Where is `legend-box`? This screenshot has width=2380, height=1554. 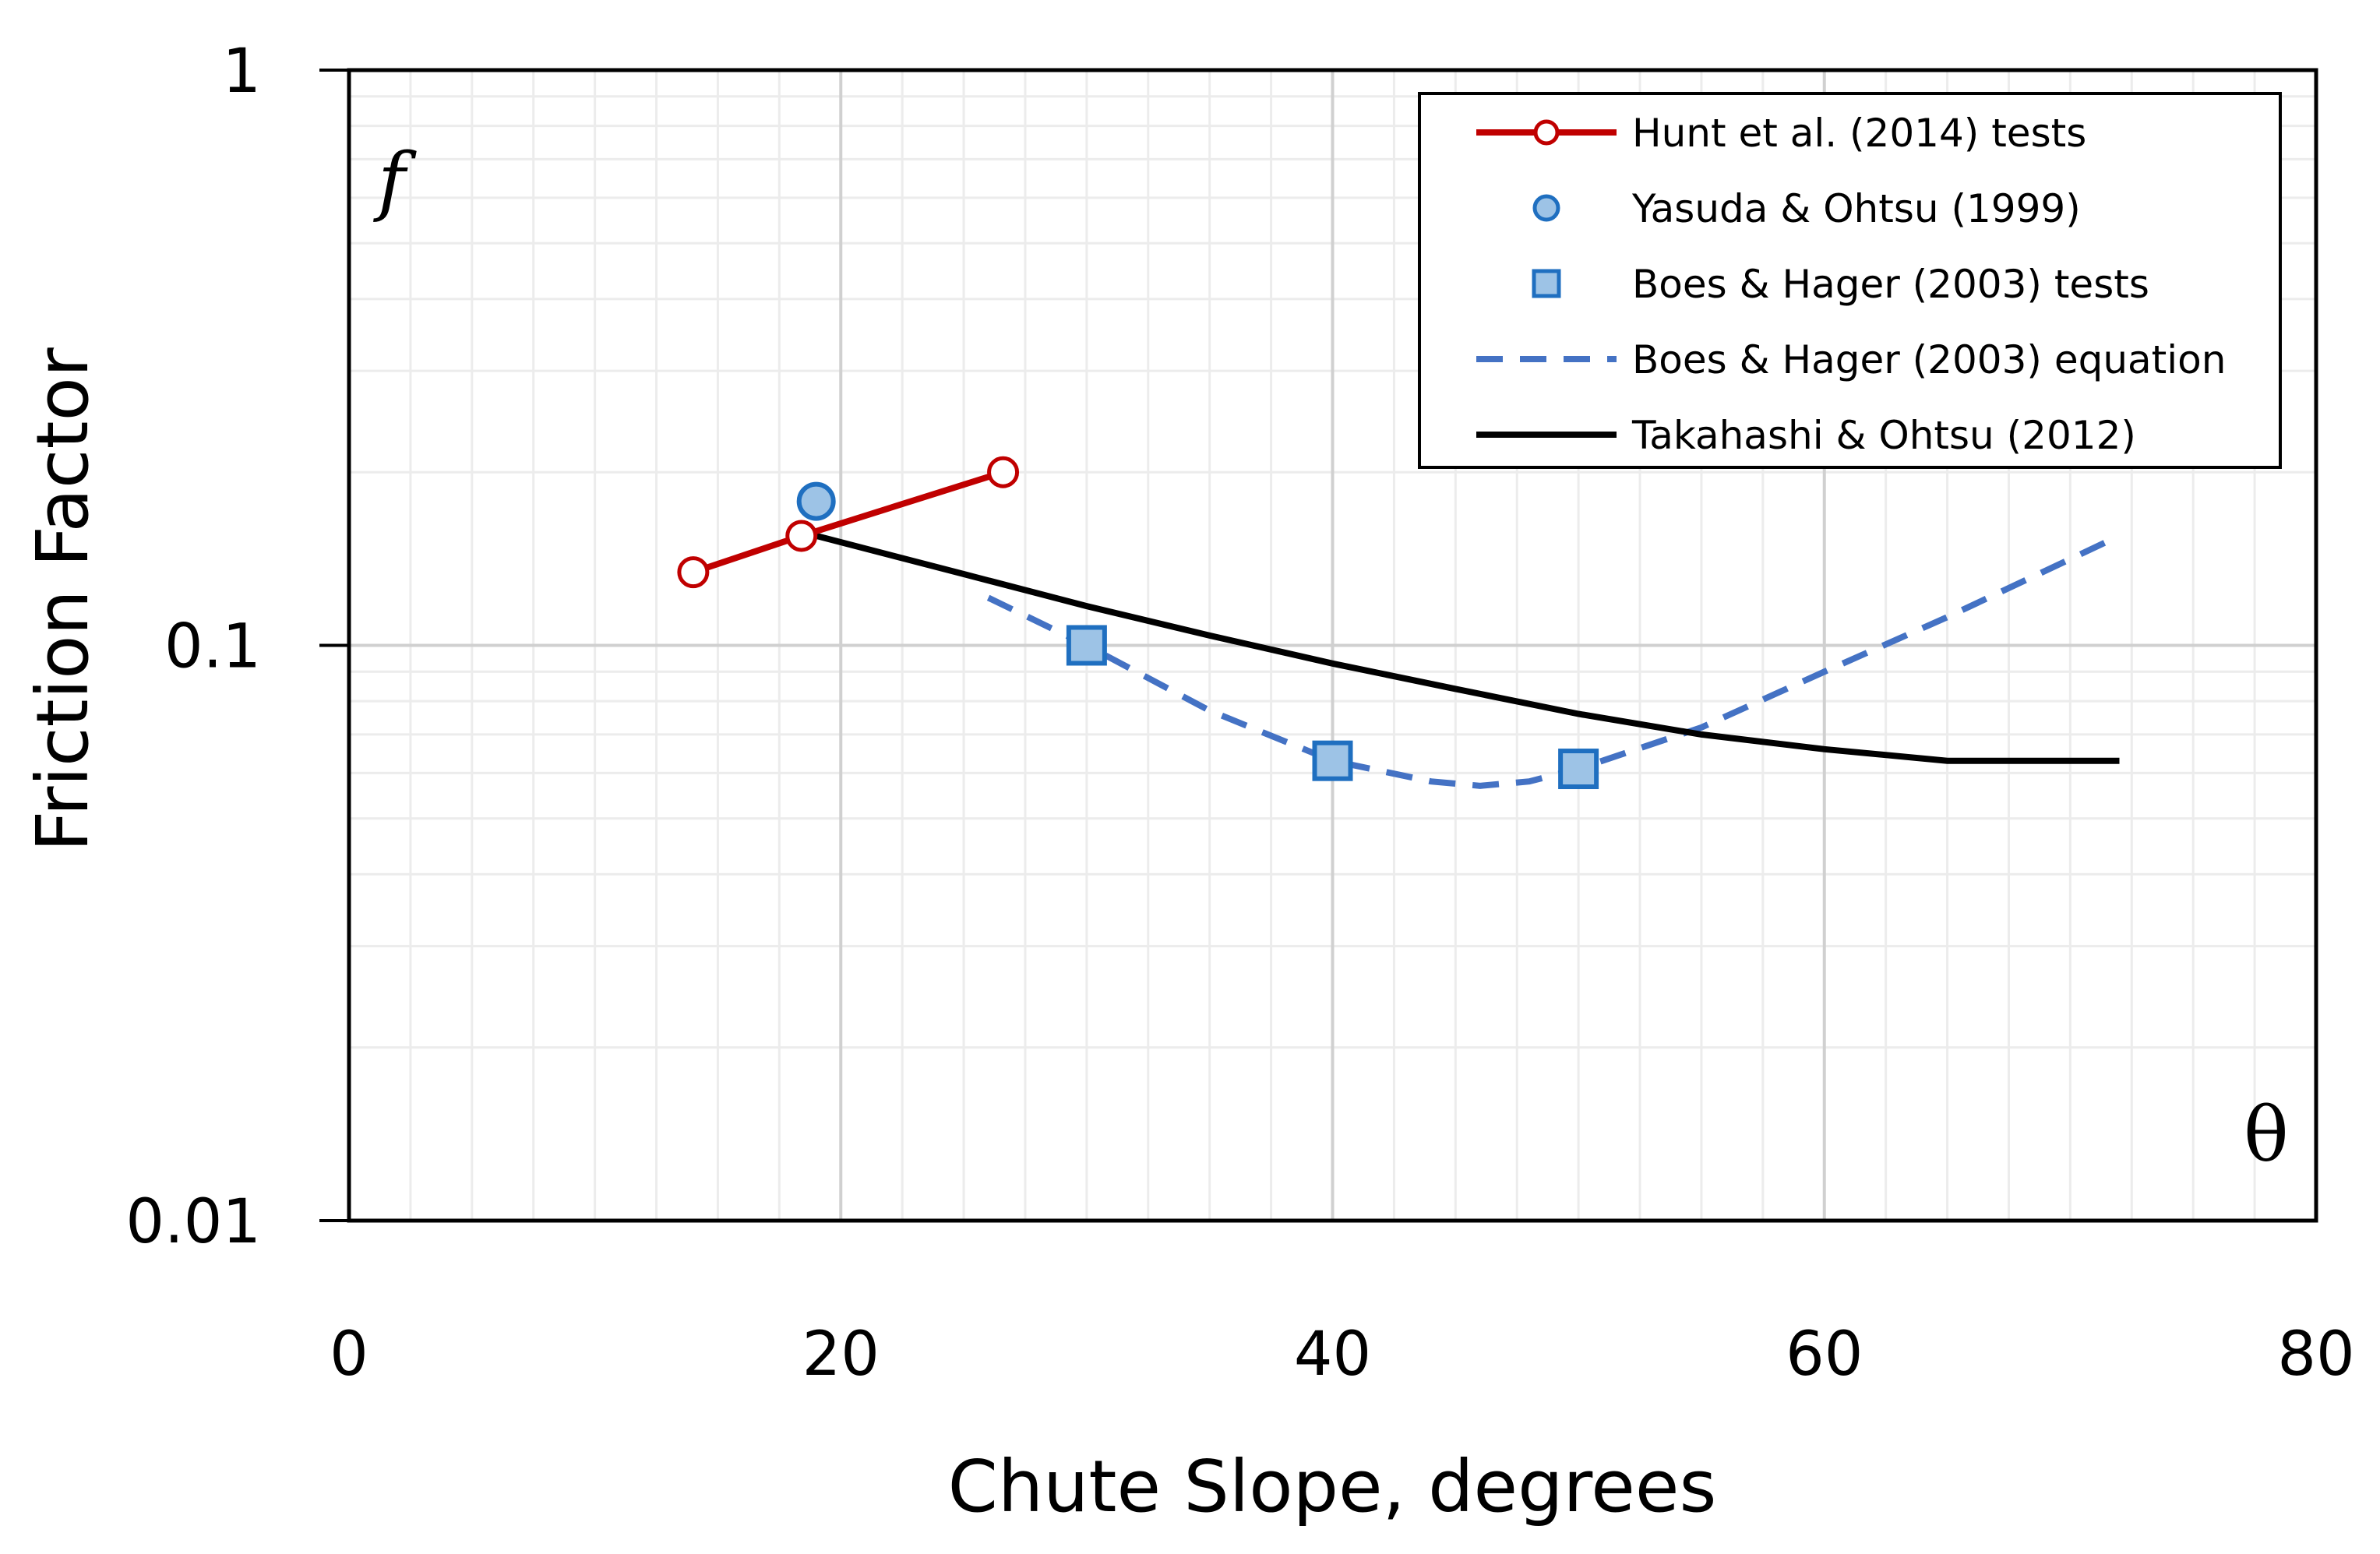 legend-box is located at coordinates (1850, 280).